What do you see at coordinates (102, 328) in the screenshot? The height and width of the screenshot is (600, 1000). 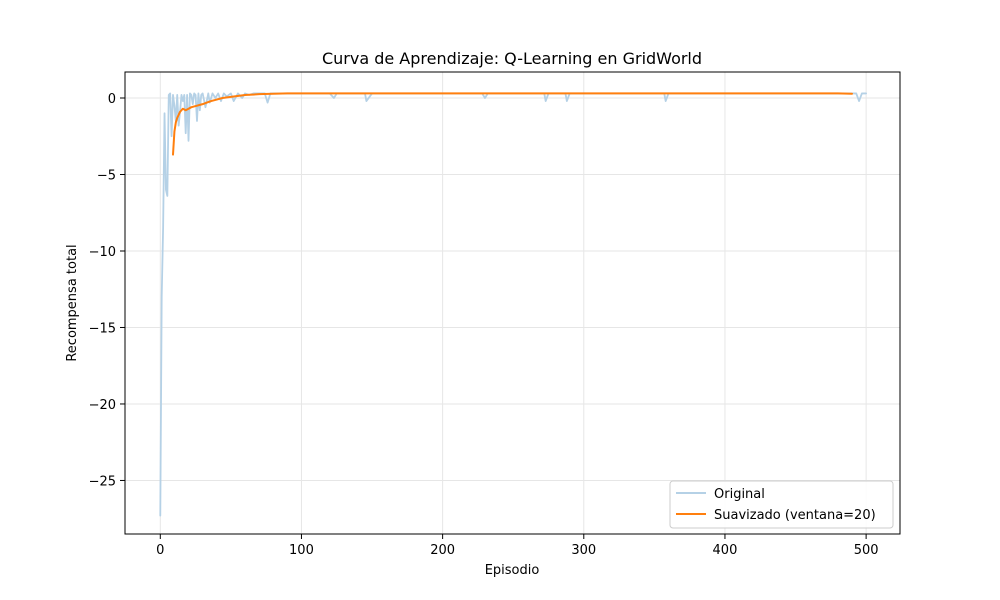 I see `y-tick-label: −15` at bounding box center [102, 328].